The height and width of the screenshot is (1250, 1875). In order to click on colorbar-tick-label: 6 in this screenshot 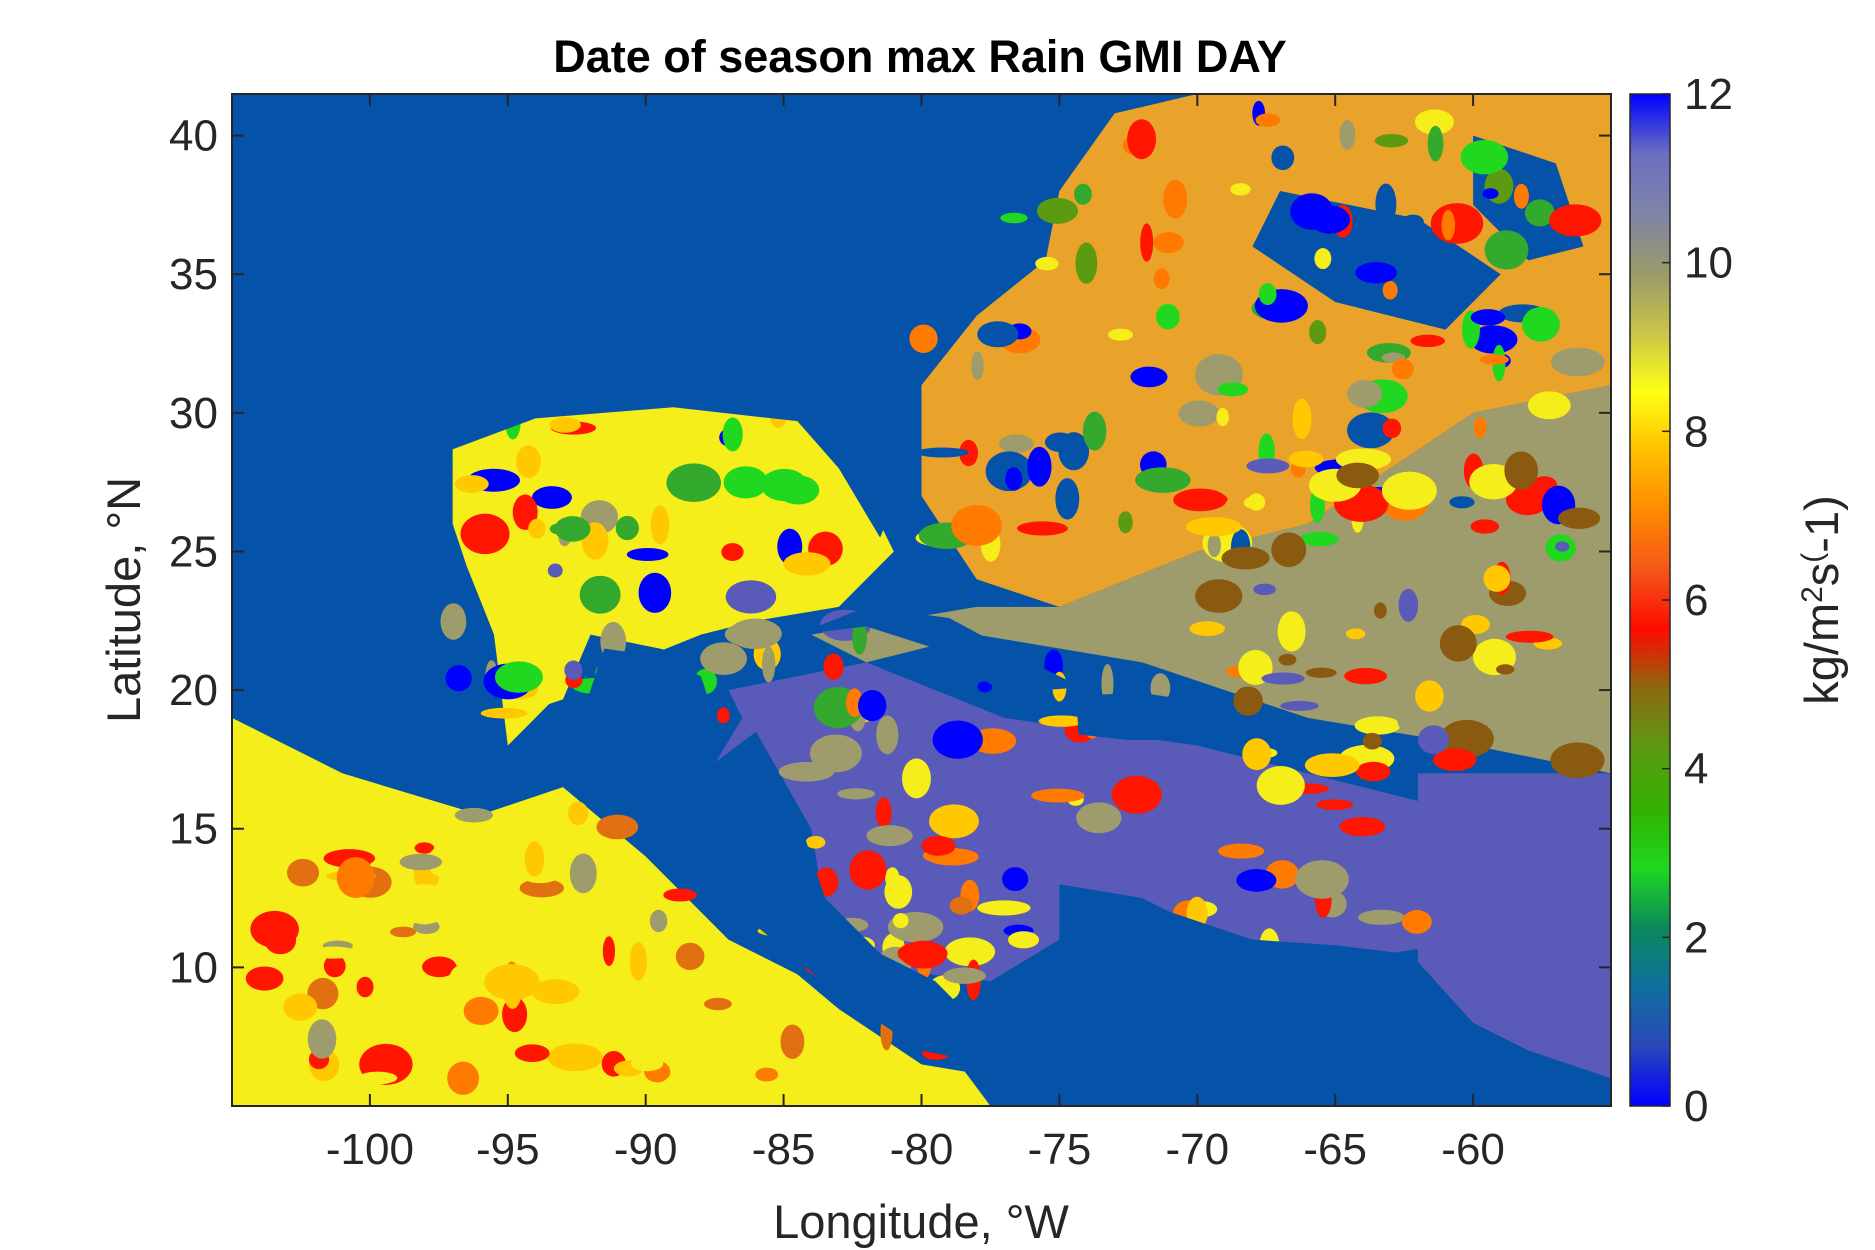, I will do `click(1696, 600)`.